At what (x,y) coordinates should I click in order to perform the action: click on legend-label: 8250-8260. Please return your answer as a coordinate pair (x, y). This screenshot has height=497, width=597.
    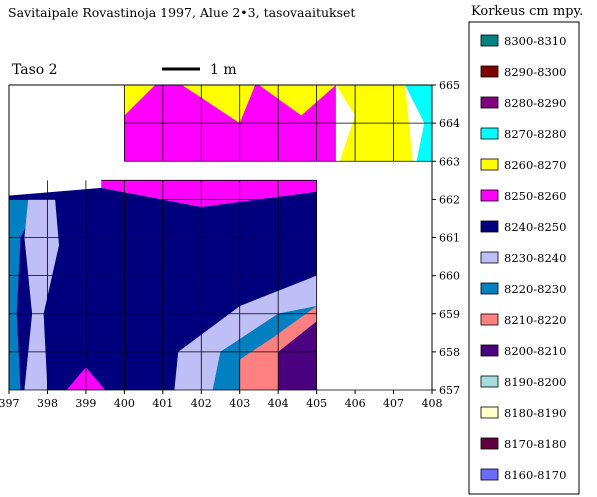
    Looking at the image, I should click on (535, 196).